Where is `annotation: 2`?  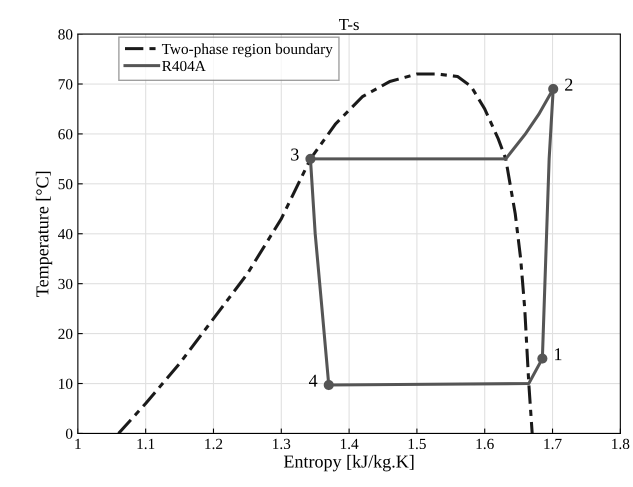
annotation: 2 is located at coordinates (568, 84).